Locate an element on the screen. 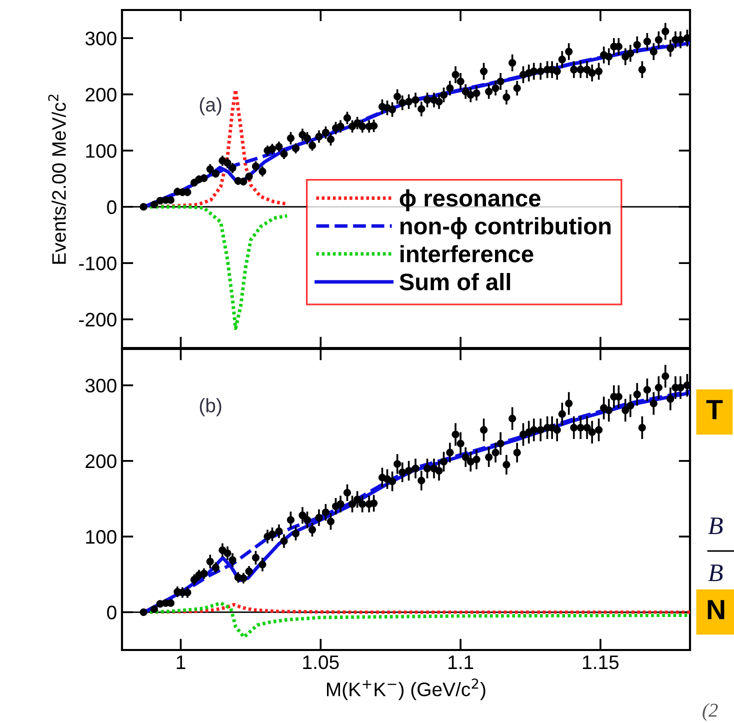 This screenshot has width=734, height=723. text: T is located at coordinates (714, 410).